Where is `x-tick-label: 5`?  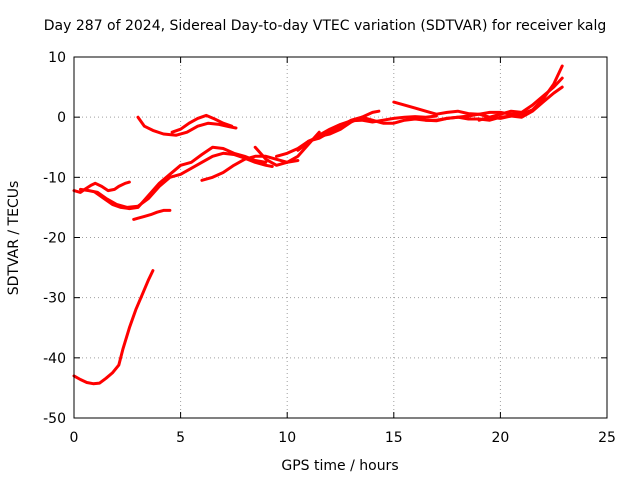 x-tick-label: 5 is located at coordinates (180, 438).